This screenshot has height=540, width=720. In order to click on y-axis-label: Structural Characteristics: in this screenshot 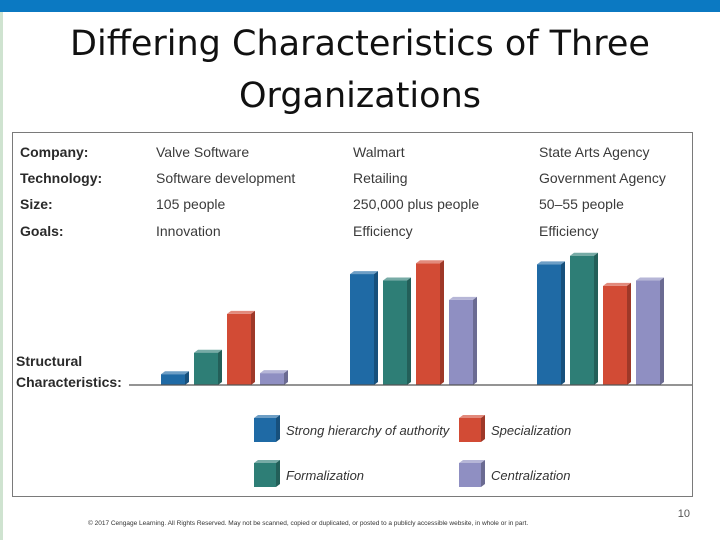, I will do `click(69, 371)`.